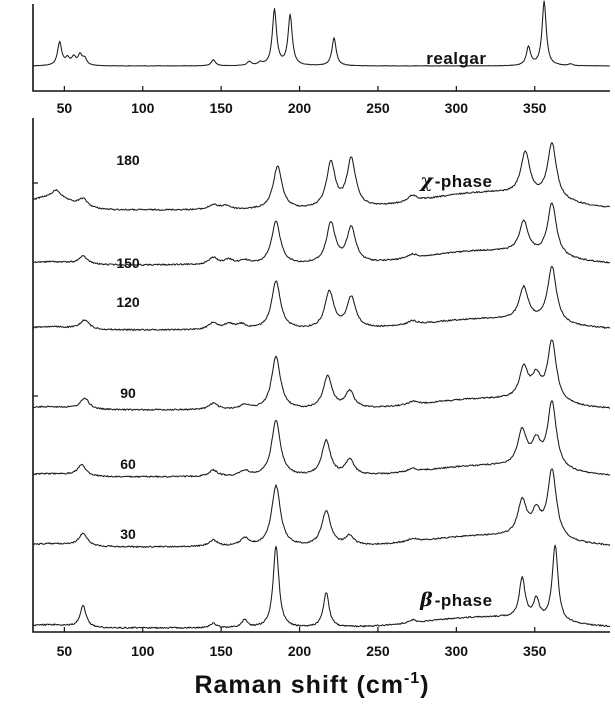  I want to click on series-label-180: 180, so click(128, 160).